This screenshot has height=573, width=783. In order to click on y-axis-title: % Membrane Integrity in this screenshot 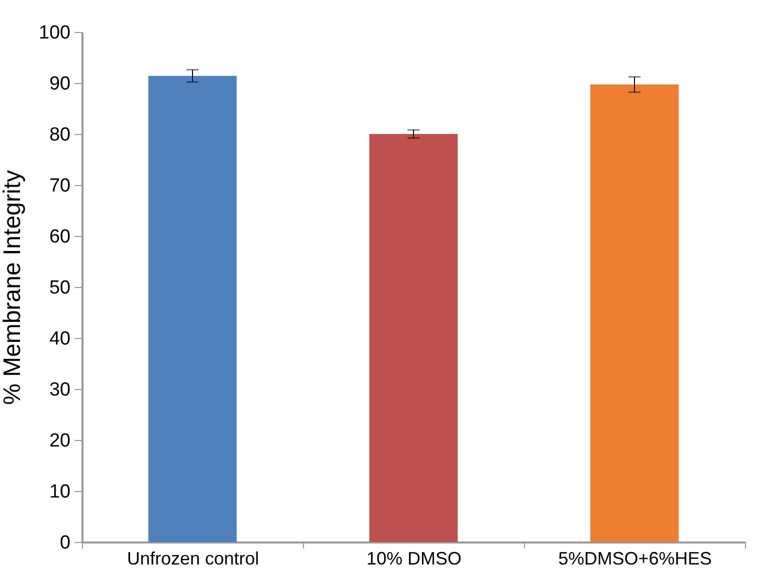, I will do `click(13, 287)`.